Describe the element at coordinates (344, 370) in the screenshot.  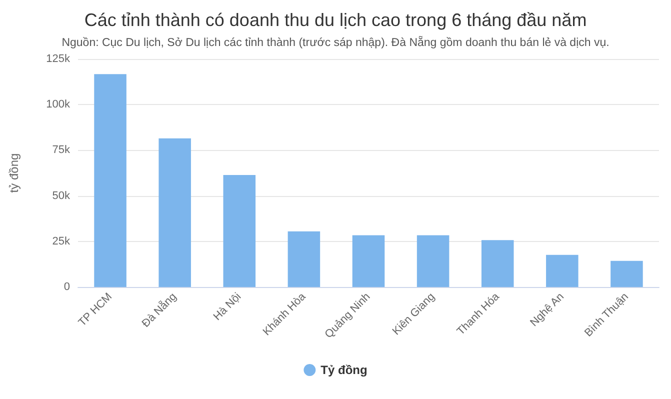
I see `legend-label: Tỷ đồng` at that location.